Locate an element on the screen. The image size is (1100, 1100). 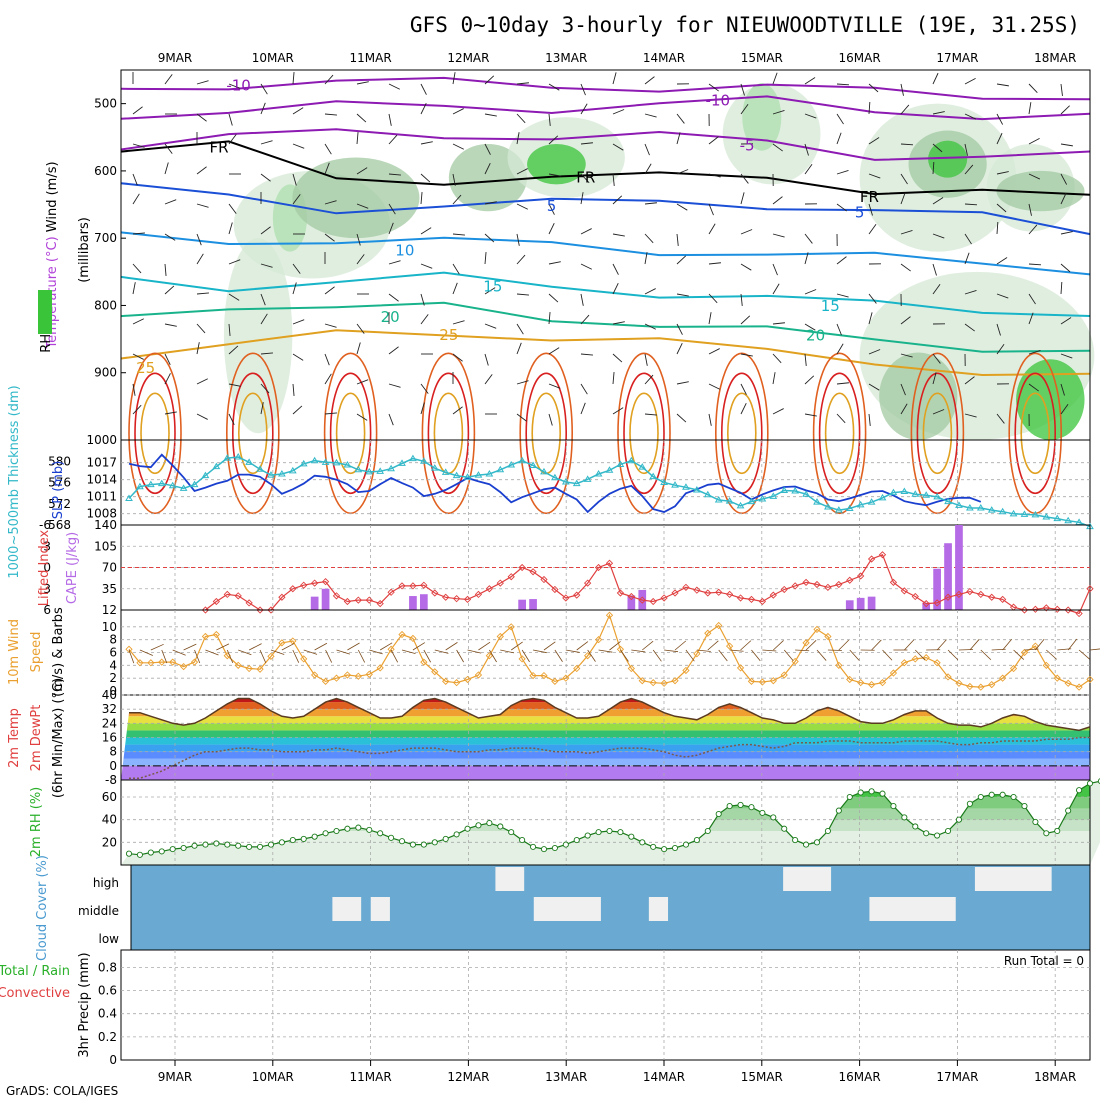
contour-label: FR is located at coordinates (218, 147).